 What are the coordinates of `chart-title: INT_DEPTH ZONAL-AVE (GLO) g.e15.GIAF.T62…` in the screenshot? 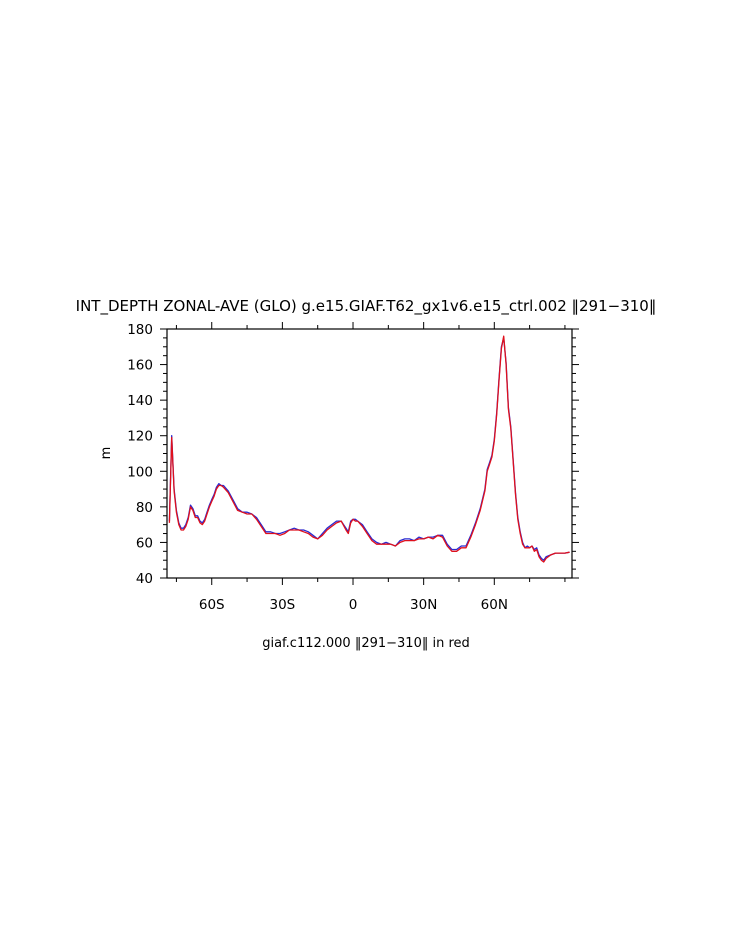 It's located at (366, 306).